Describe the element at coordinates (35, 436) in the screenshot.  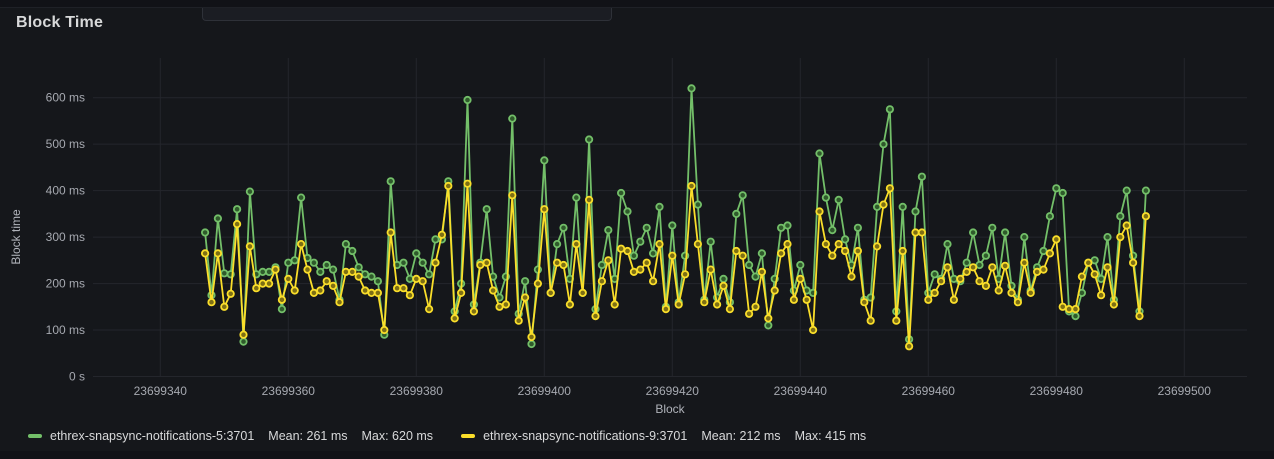
I see `series-0-swatch-icon` at that location.